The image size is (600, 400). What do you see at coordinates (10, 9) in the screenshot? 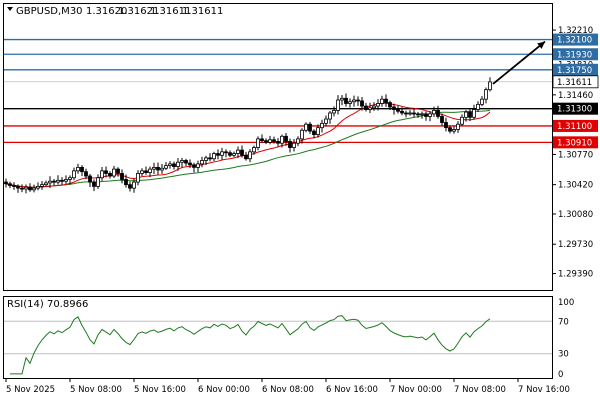
I see `collapse-triangle-icon` at bounding box center [10, 9].